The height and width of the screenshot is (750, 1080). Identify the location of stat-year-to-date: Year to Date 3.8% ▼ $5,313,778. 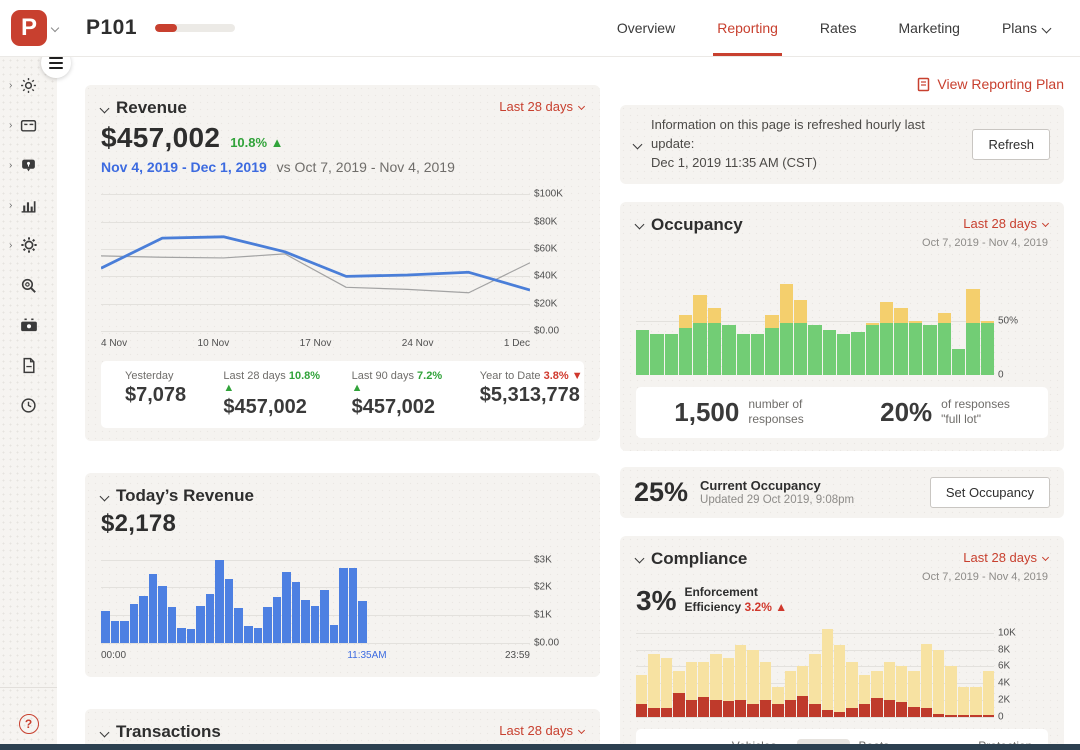
(531, 388).